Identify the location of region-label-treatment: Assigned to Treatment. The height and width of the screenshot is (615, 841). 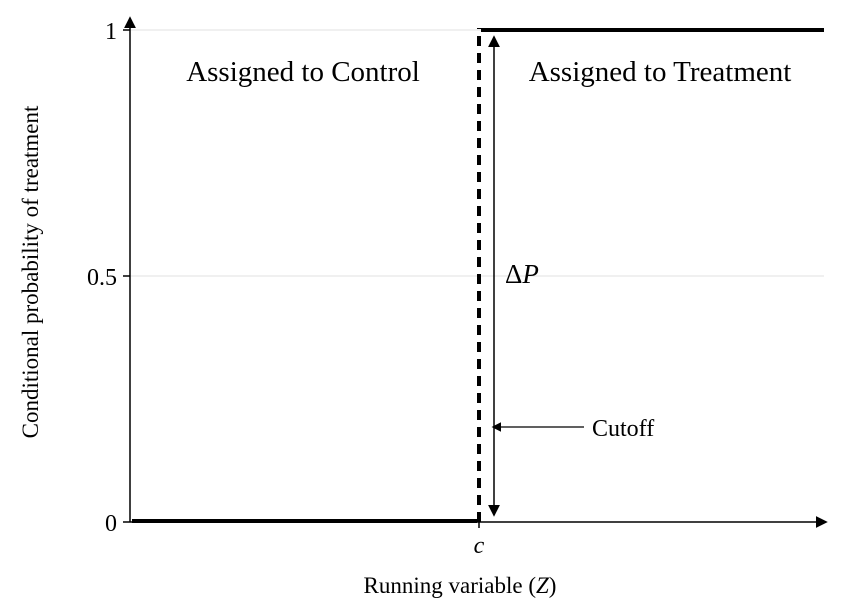
(660, 72).